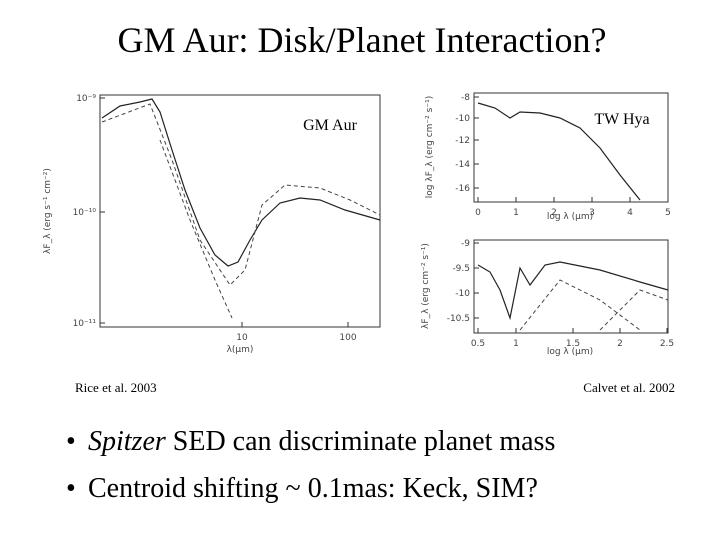 The image size is (720, 540). Describe the element at coordinates (196, 229) in the screenshot. I see `stellar-curve` at that location.